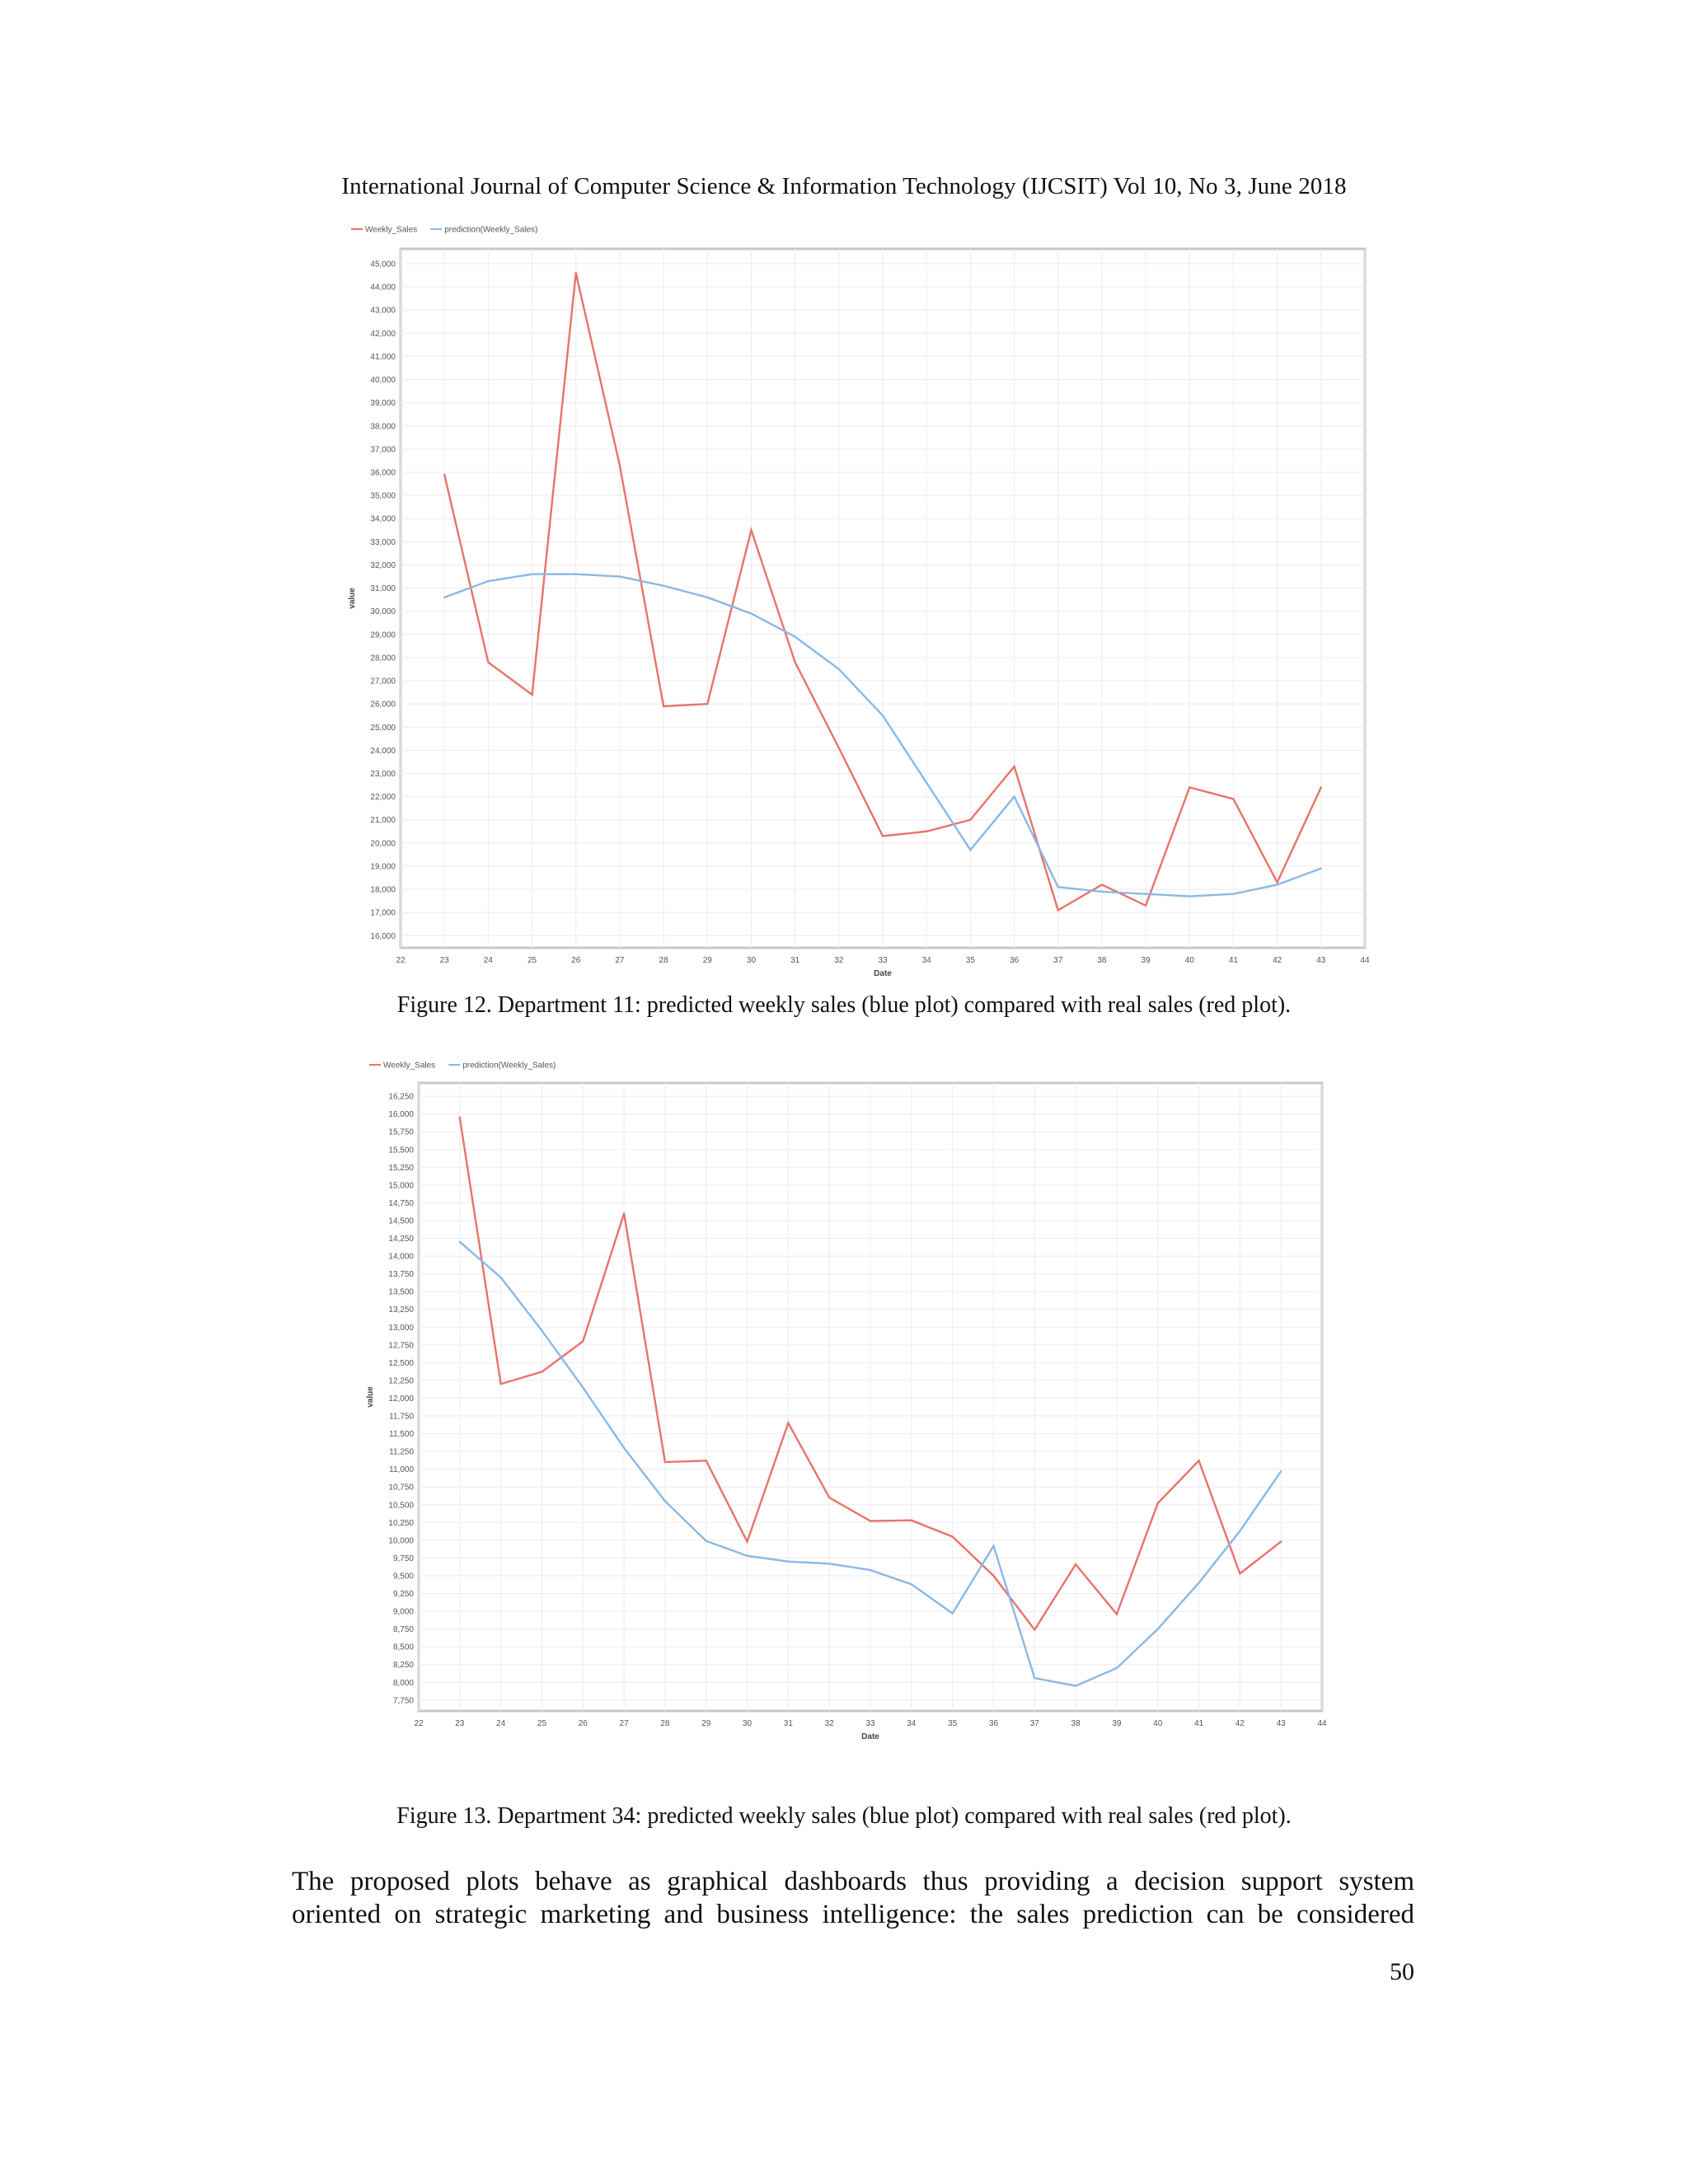 The height and width of the screenshot is (2184, 1688). What do you see at coordinates (353, 598) in the screenshot?
I see `y-axis-label: value` at bounding box center [353, 598].